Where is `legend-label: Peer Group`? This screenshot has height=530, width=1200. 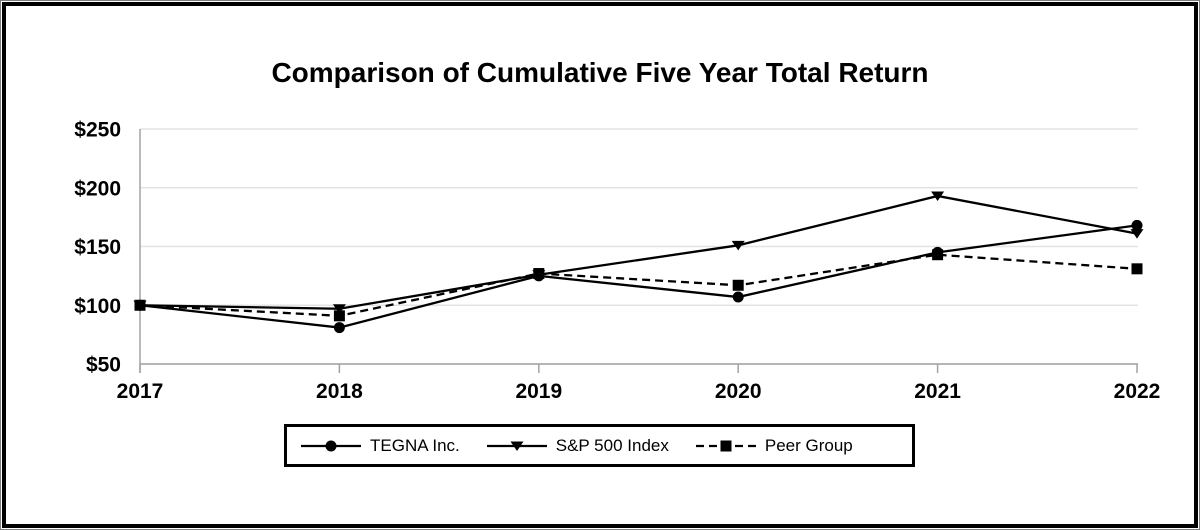 legend-label: Peer Group is located at coordinates (808, 445).